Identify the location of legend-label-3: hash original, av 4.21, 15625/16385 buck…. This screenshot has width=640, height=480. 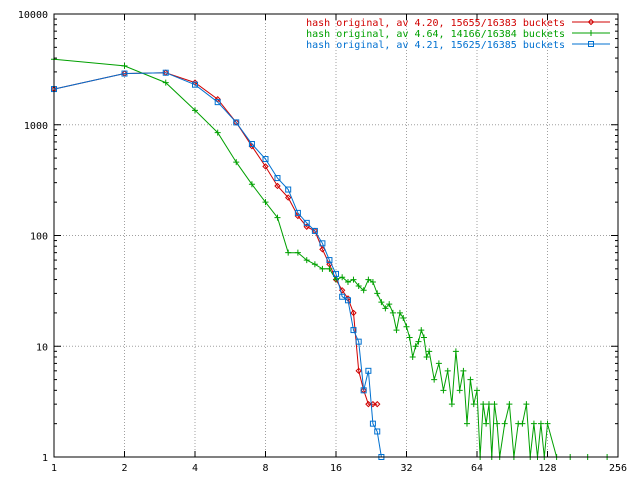
(435, 45).